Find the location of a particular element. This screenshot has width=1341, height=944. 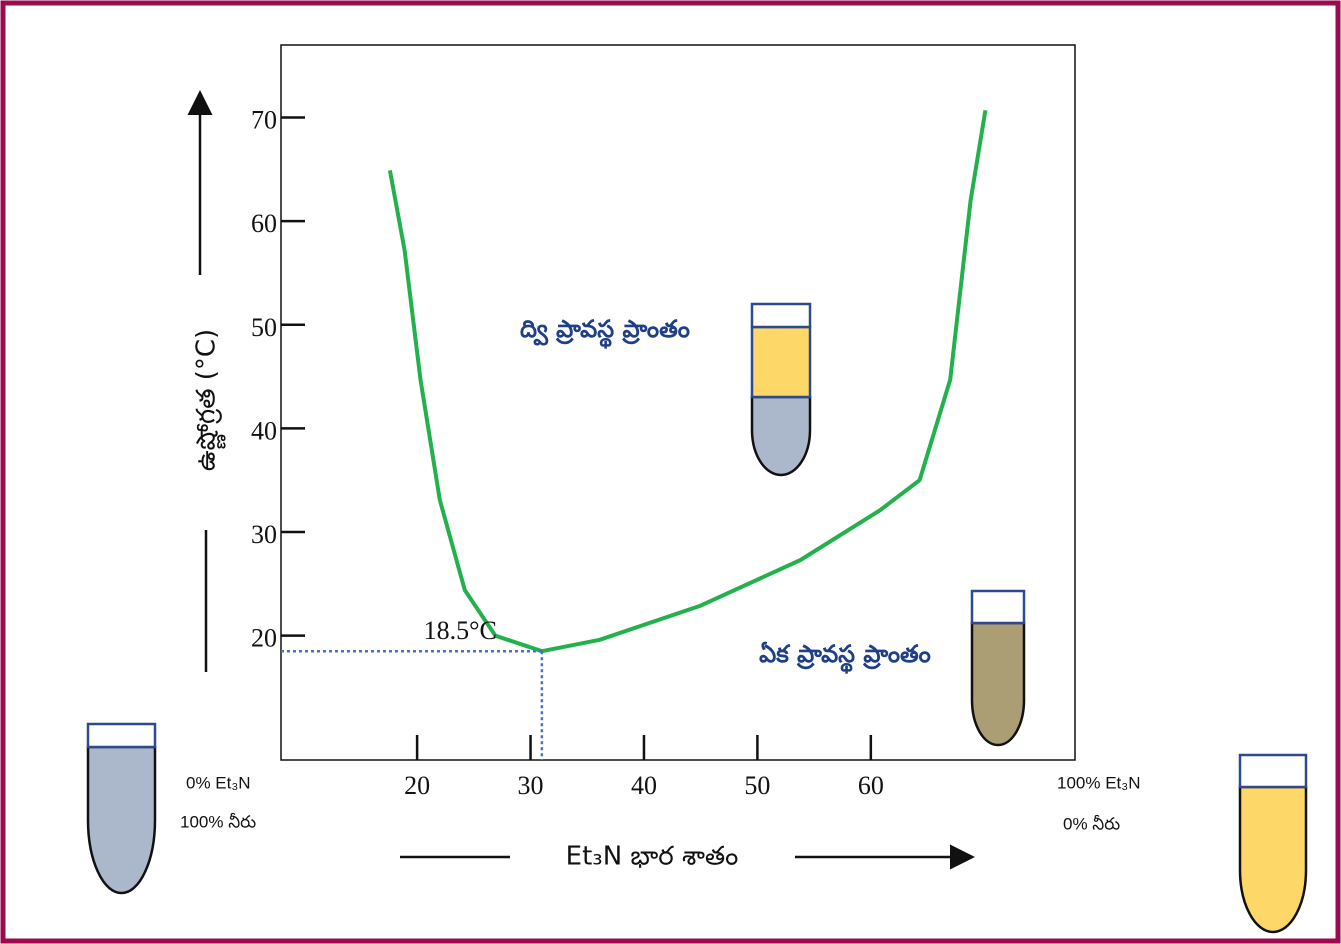

composition-label: 0% నీరు is located at coordinates (1091, 823).